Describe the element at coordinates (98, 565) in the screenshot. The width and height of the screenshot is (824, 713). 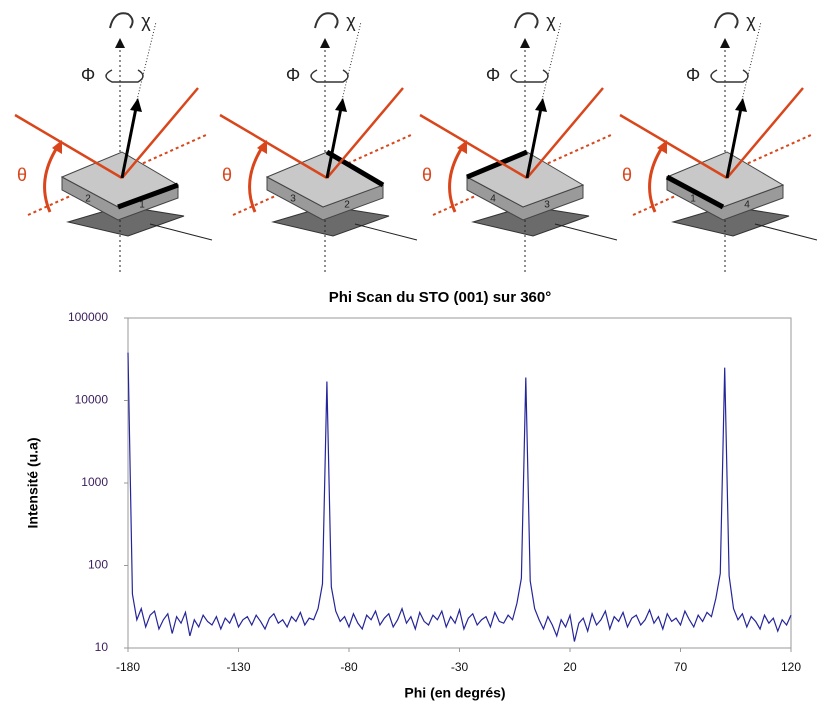
I see `y-tick-label: 100` at that location.